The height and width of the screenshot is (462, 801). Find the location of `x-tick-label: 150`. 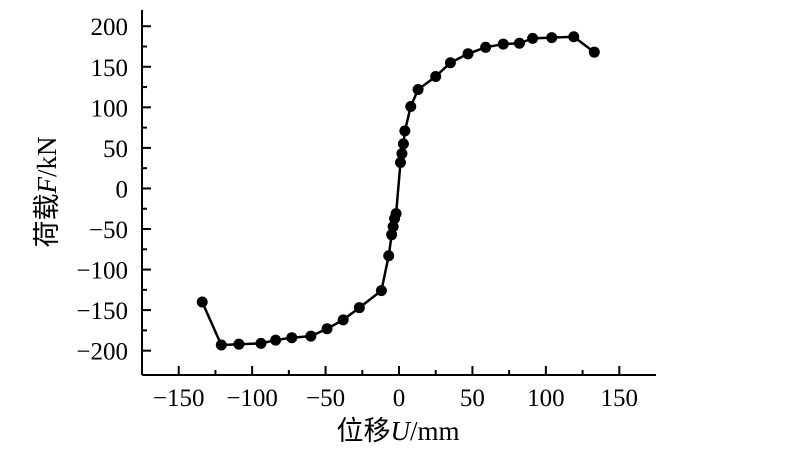

x-tick-label: 150 is located at coordinates (620, 398).